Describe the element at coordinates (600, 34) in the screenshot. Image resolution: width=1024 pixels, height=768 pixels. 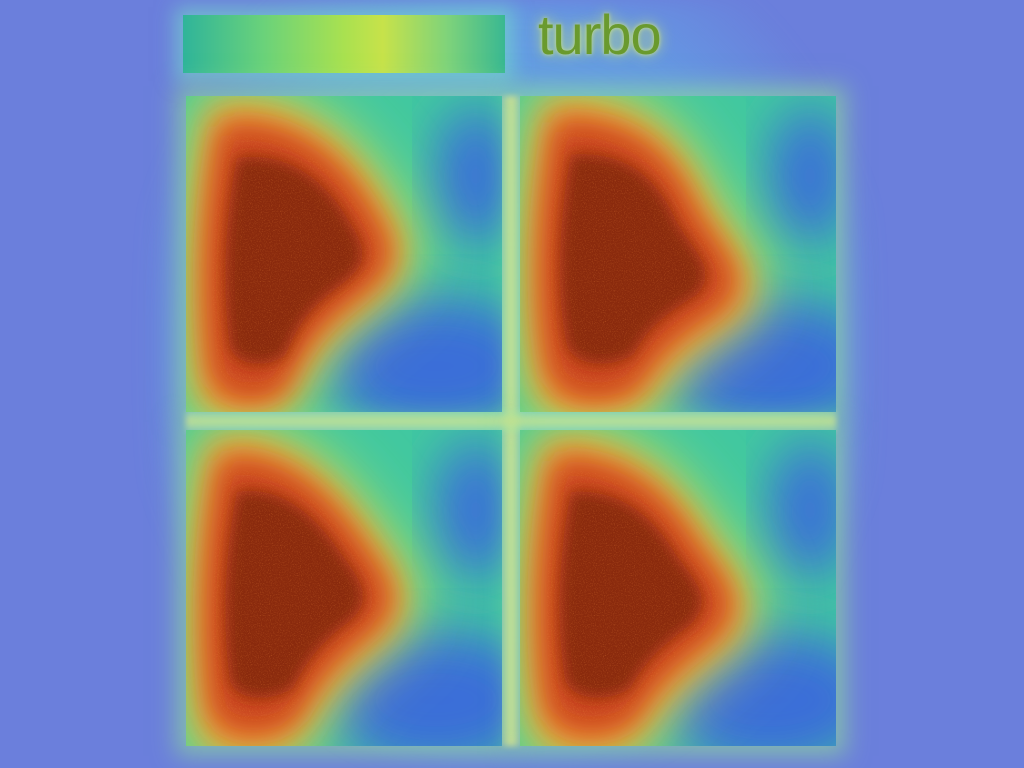
I see `colormap-label: turbo` at that location.